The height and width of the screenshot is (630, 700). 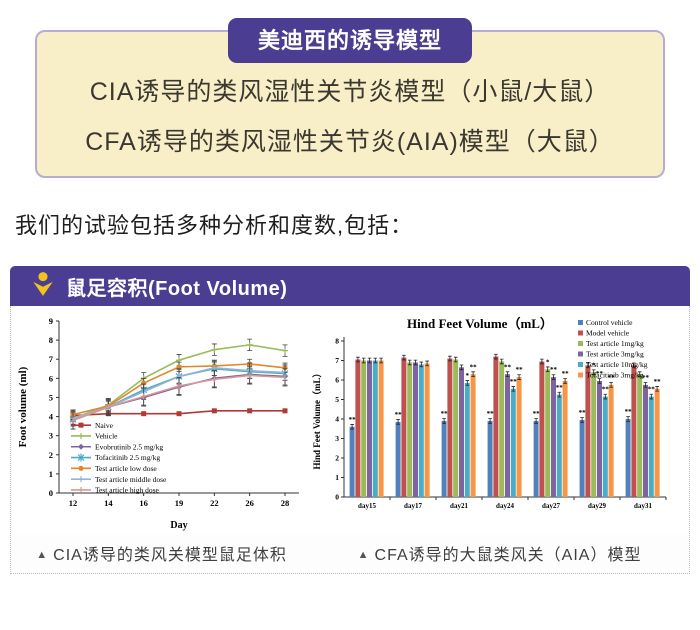 What do you see at coordinates (597, 506) in the screenshot?
I see `svg-text: day29` at bounding box center [597, 506].